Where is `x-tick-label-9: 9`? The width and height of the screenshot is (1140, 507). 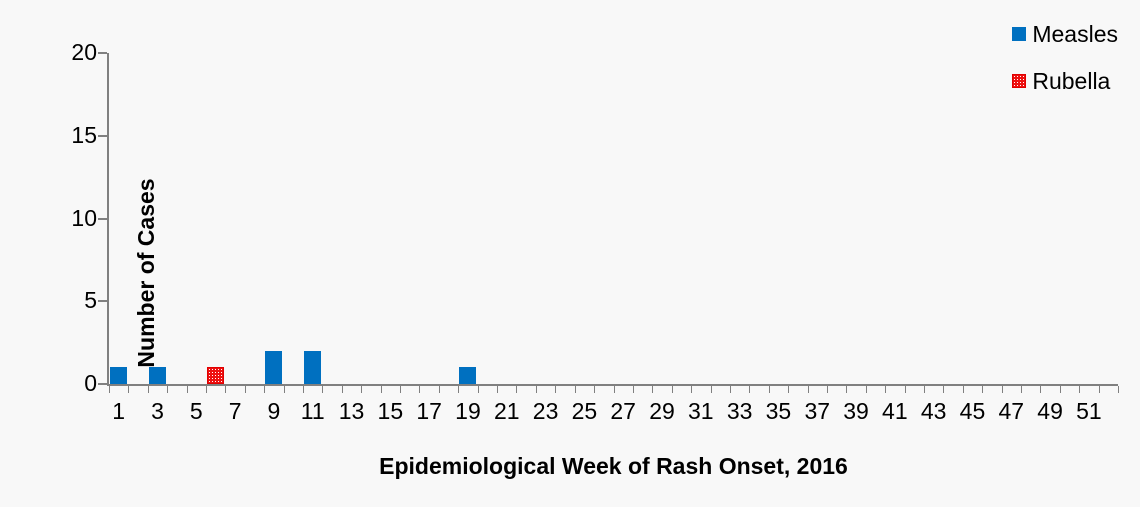
x-tick-label-9: 9 is located at coordinates (274, 411).